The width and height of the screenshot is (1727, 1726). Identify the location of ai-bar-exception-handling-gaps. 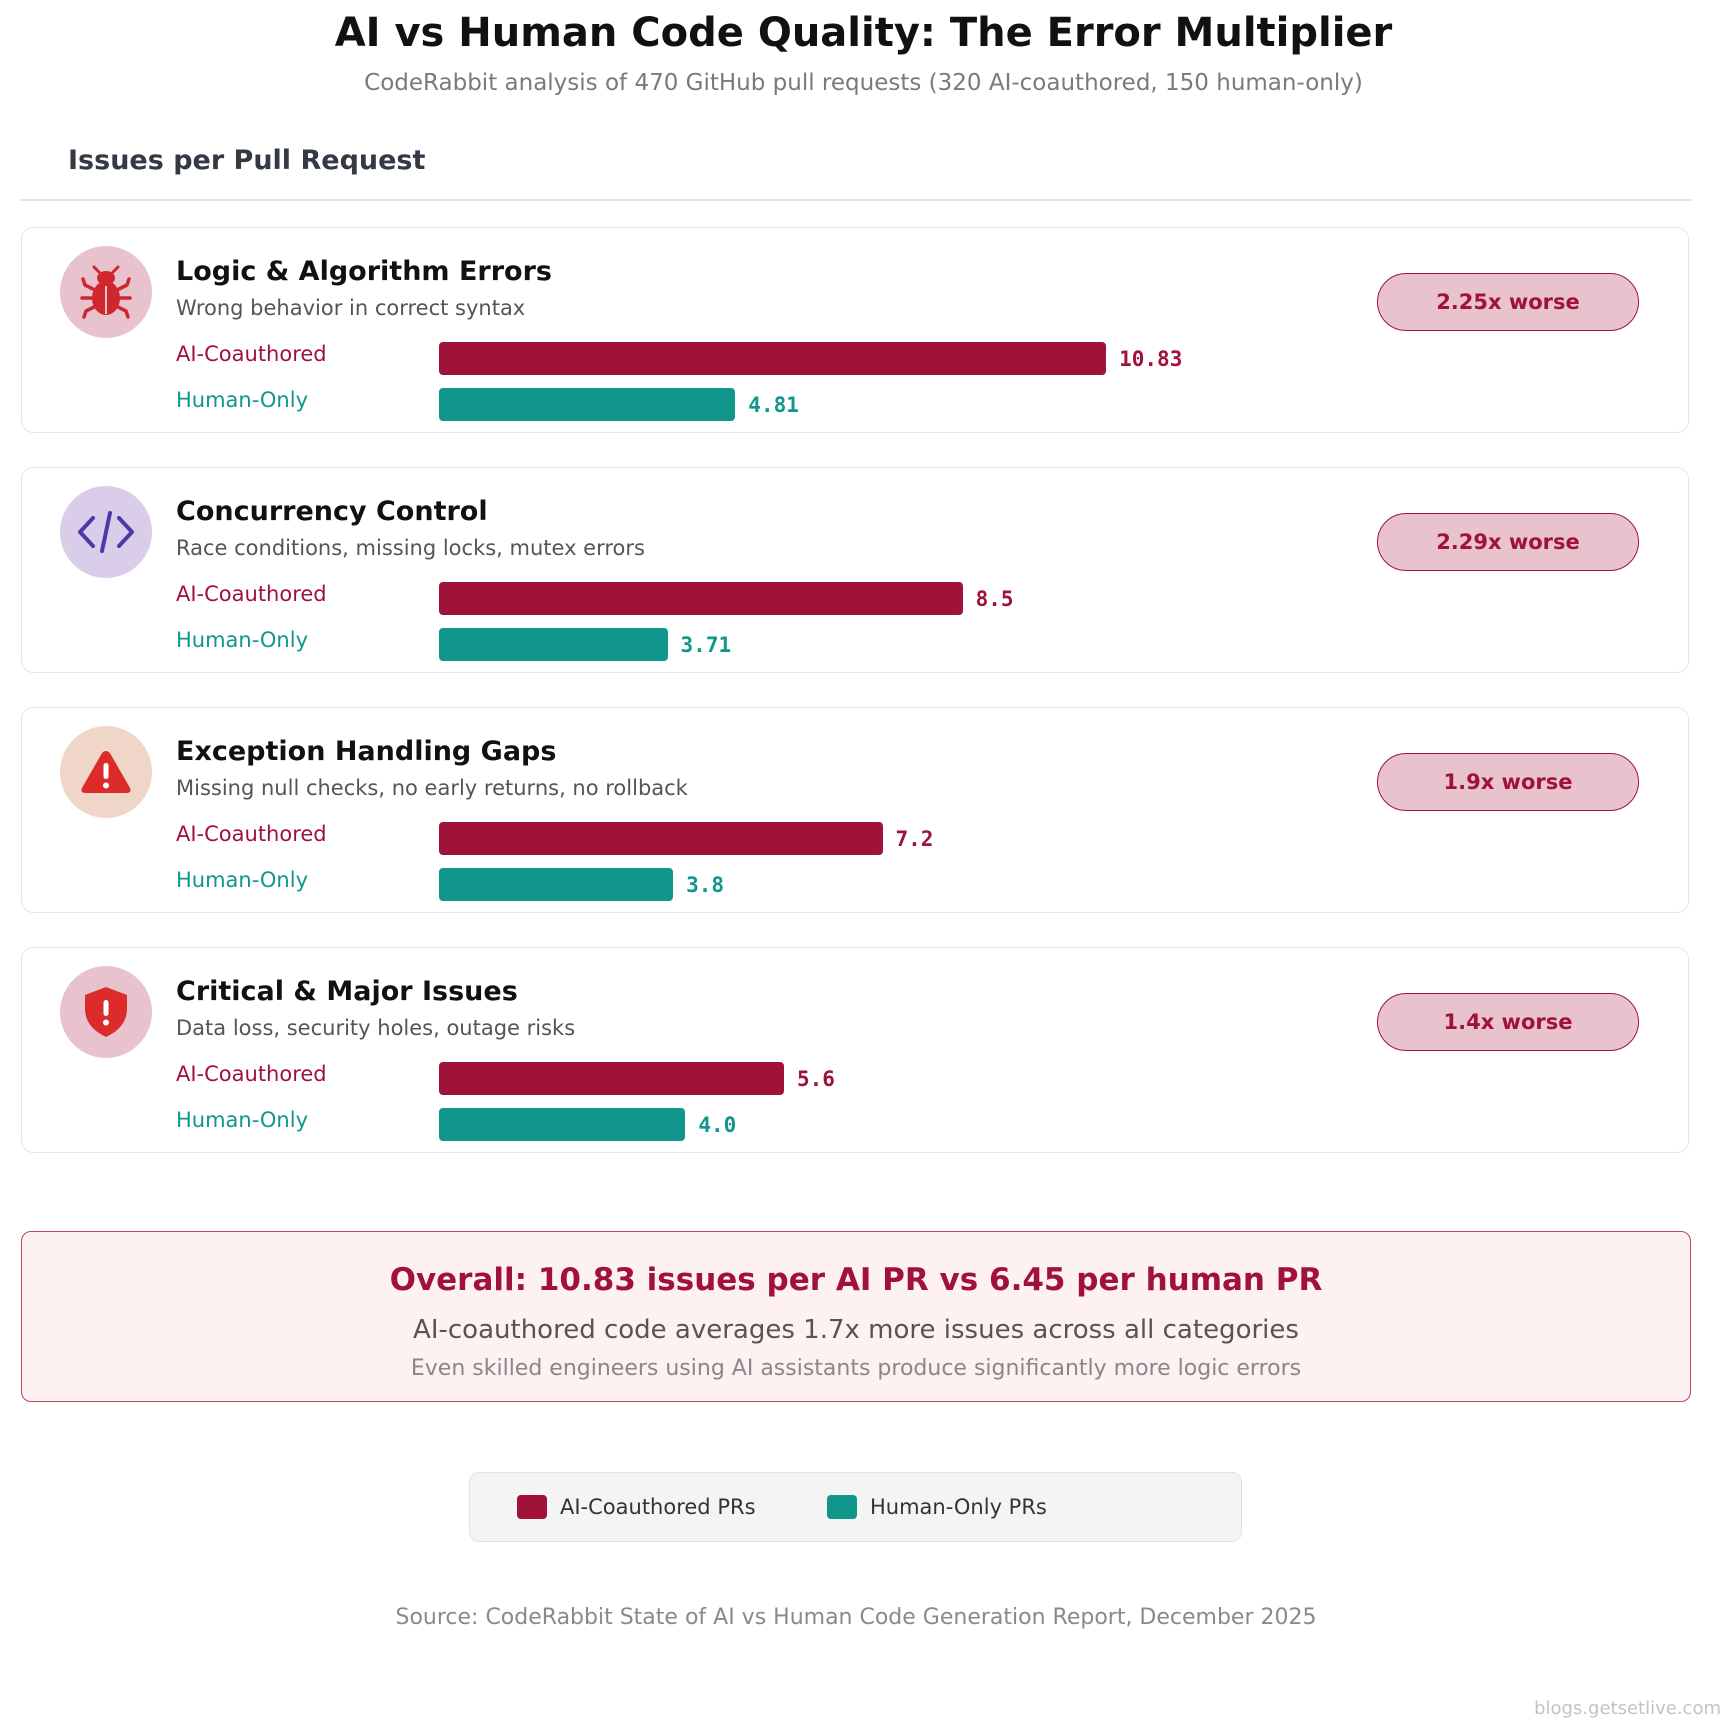
(661, 838).